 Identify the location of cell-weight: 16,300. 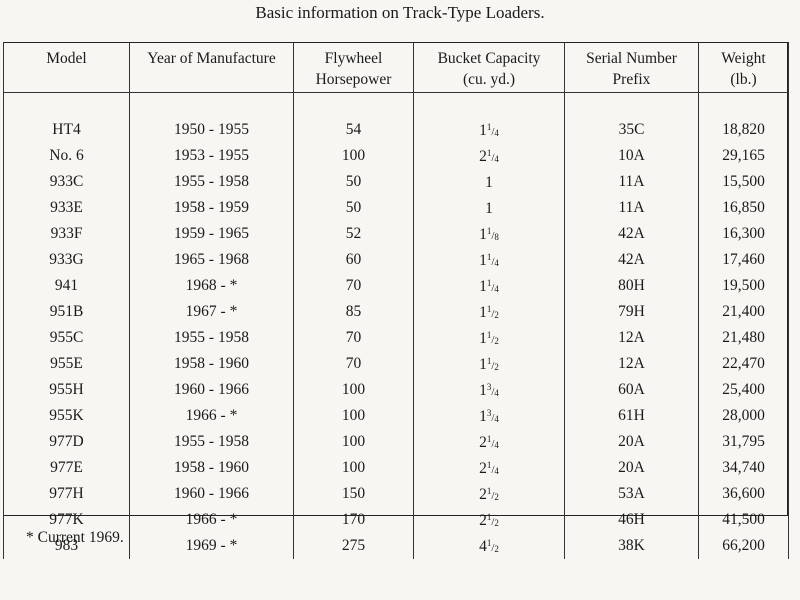
(743, 233).